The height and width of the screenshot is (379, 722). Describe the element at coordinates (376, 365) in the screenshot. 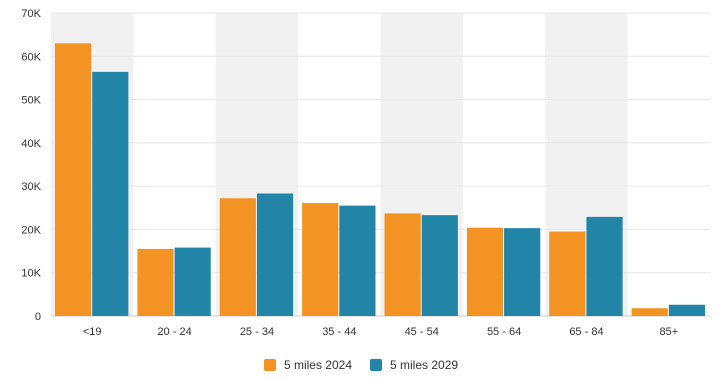

I see `legend-swatch-2029` at that location.